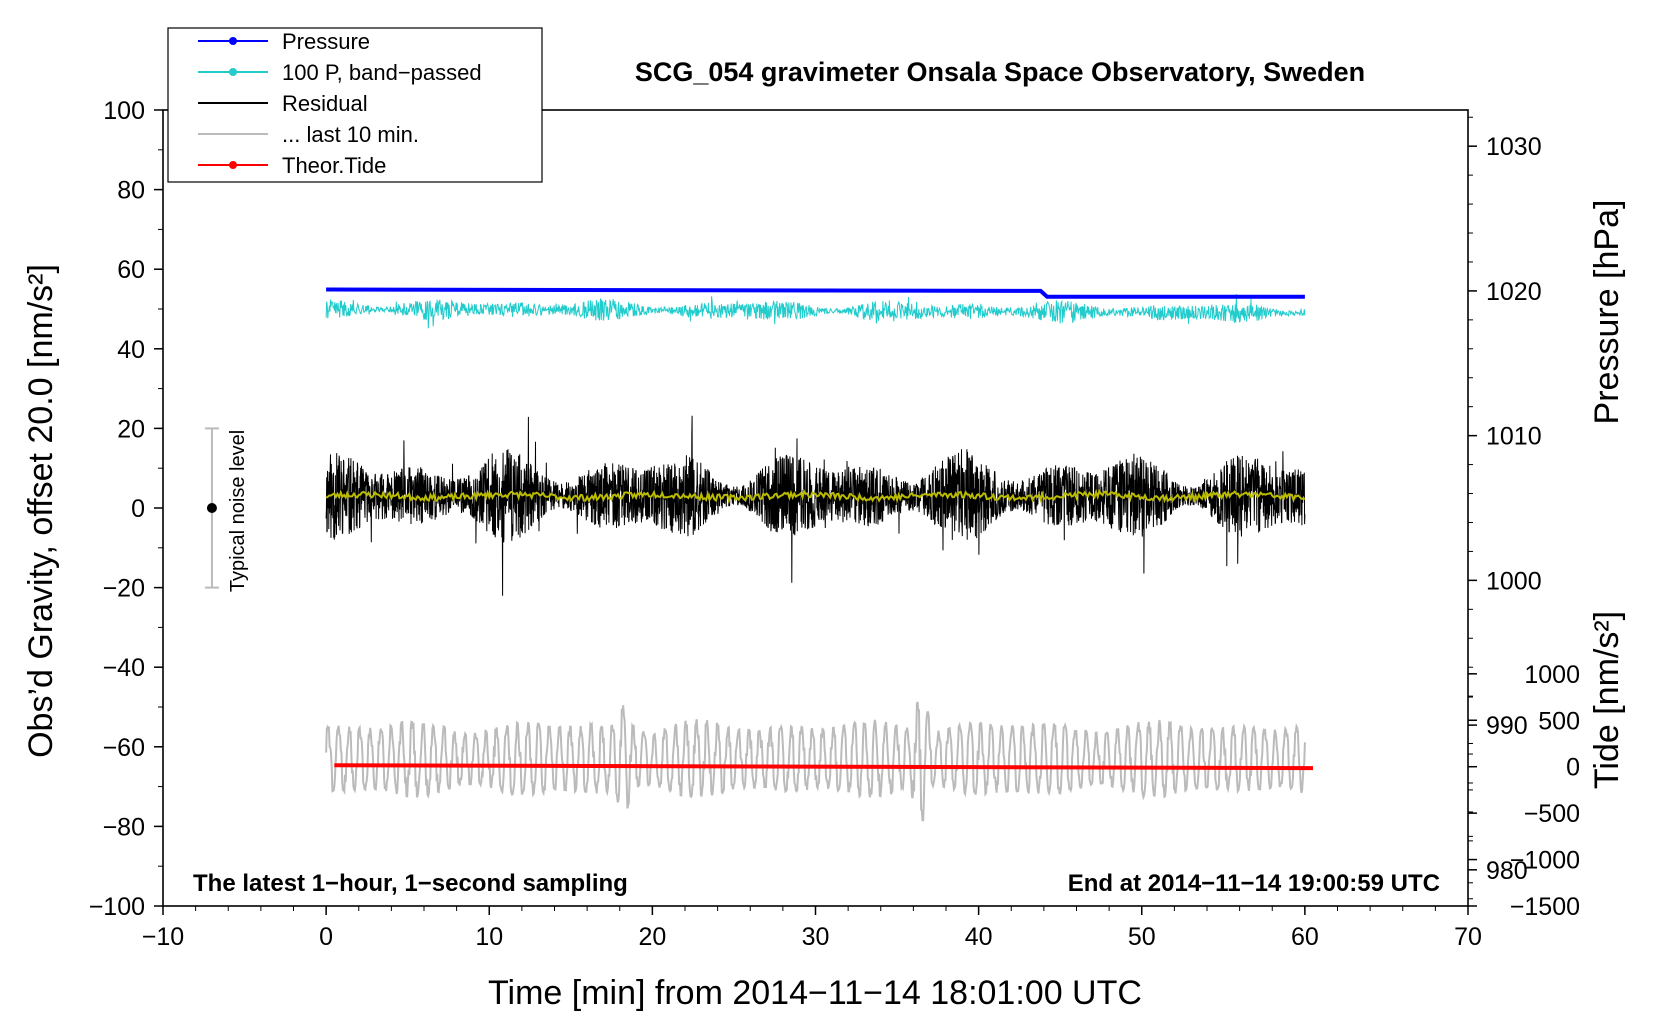  Describe the element at coordinates (124, 668) in the screenshot. I see `y-tick-label: −40` at that location.